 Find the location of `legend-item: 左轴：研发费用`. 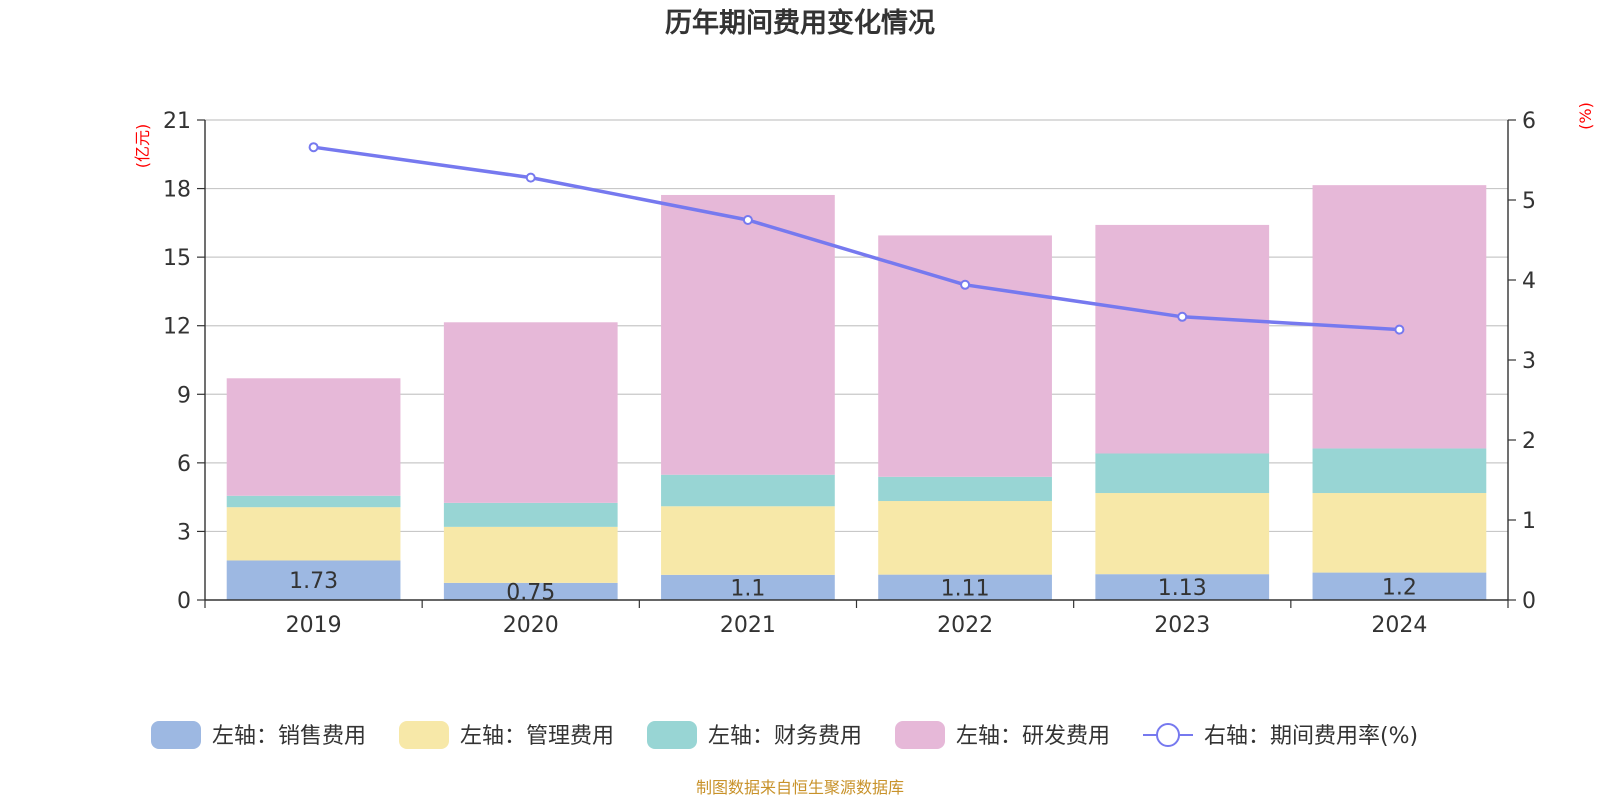

legend-item: 左轴：研发费用 is located at coordinates (1002, 735).